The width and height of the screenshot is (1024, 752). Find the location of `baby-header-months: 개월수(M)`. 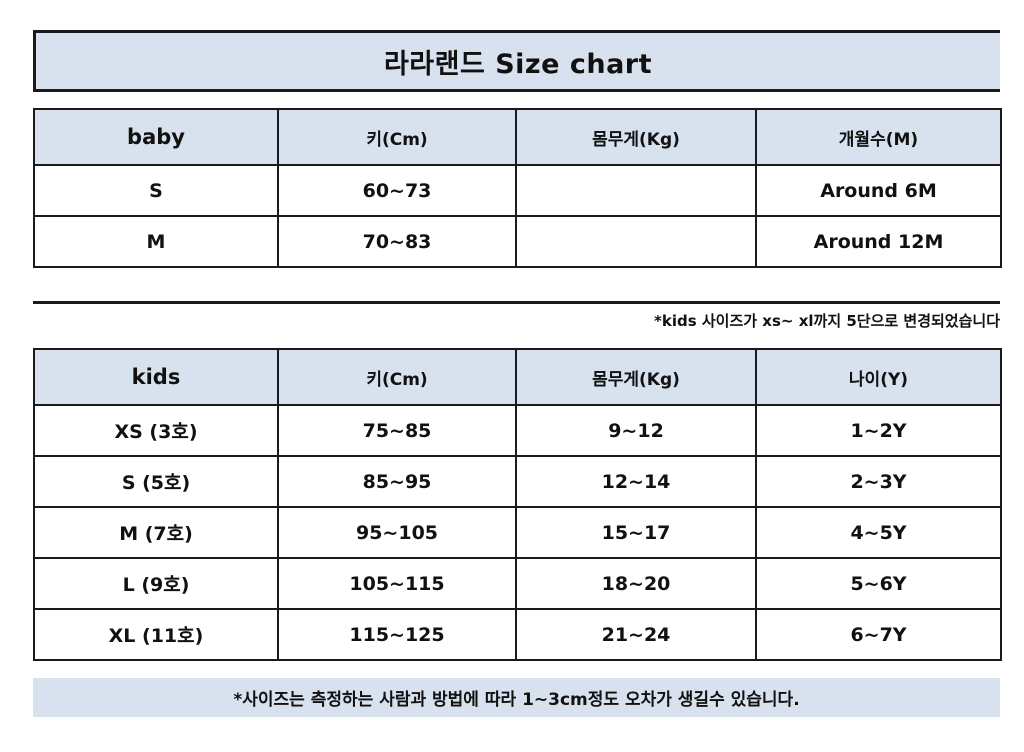

baby-header-months: 개월수(M) is located at coordinates (878, 137).